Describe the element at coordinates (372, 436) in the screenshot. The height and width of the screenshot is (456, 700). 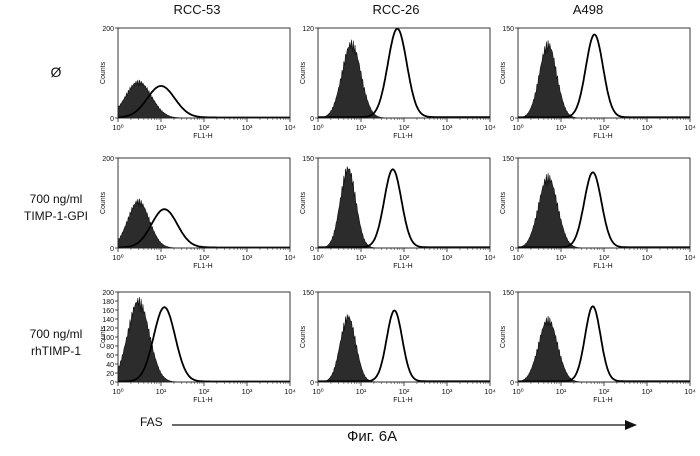
I see `figure-caption: Фиг. 6A` at that location.